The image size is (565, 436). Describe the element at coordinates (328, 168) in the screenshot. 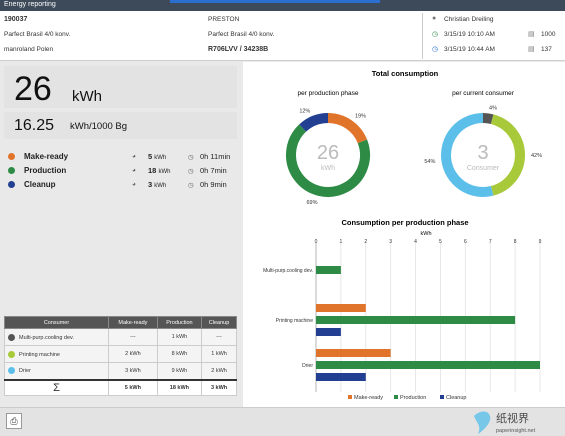

I see `donut1-center-unit: kWh` at that location.